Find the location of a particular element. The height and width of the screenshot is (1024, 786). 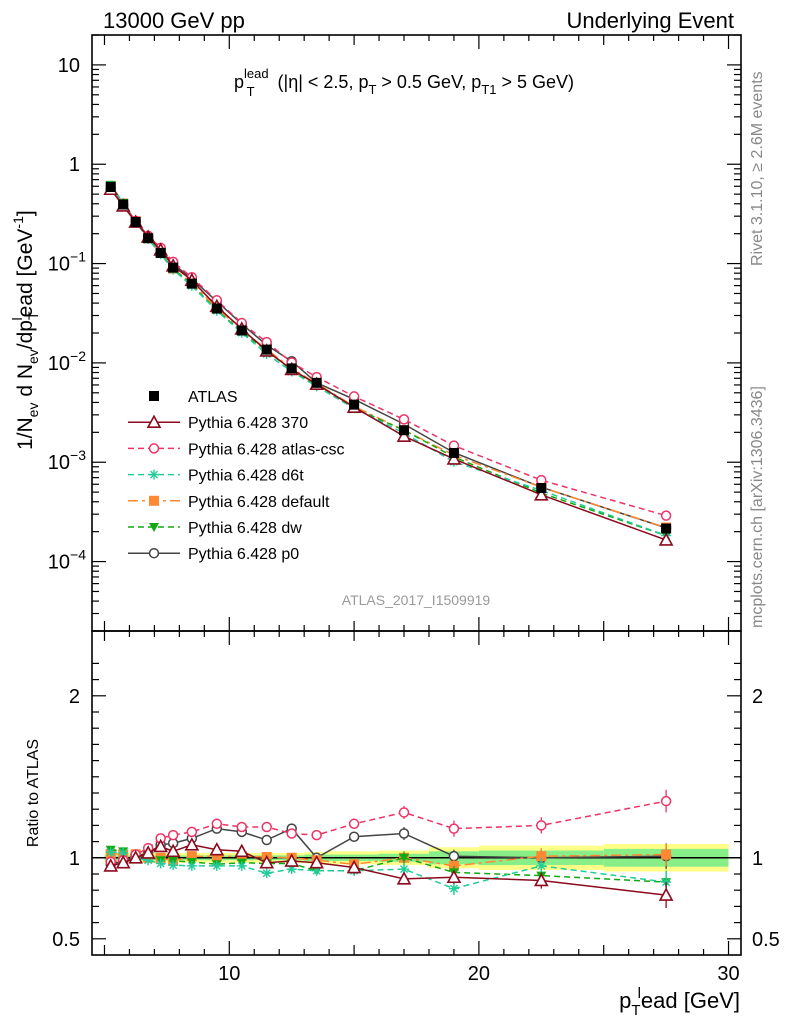

legend-marker-d6t is located at coordinates (154, 474).